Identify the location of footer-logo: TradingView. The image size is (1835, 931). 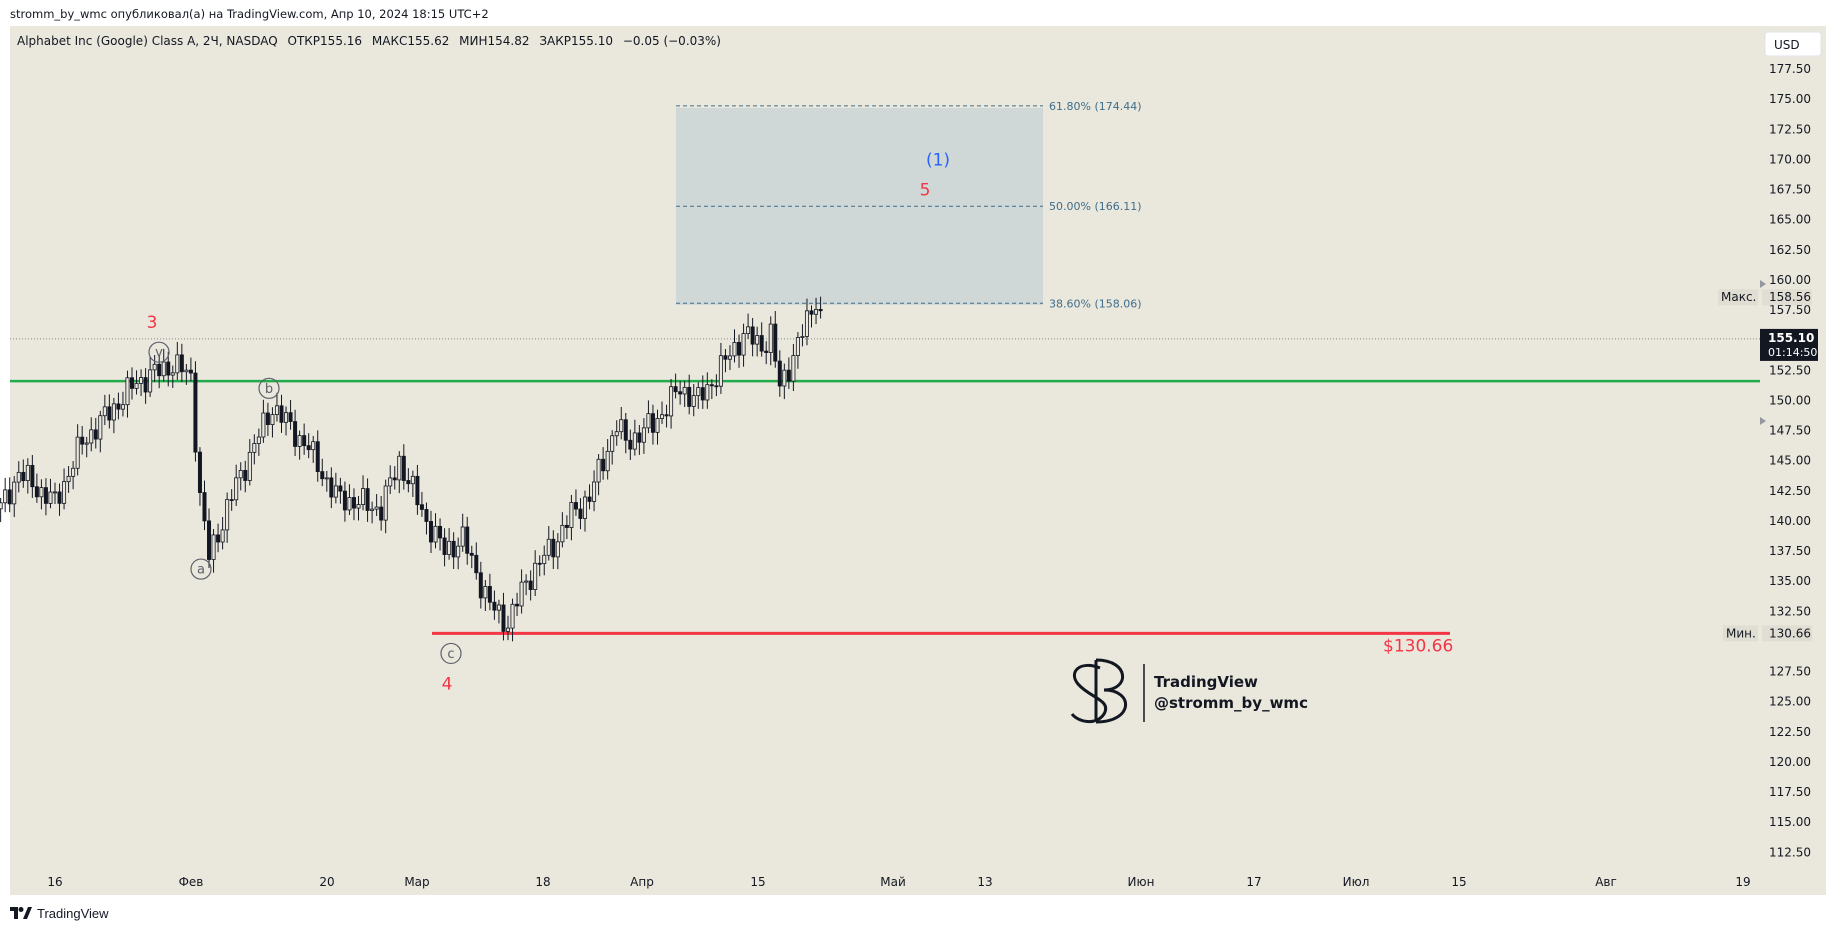
(59, 913).